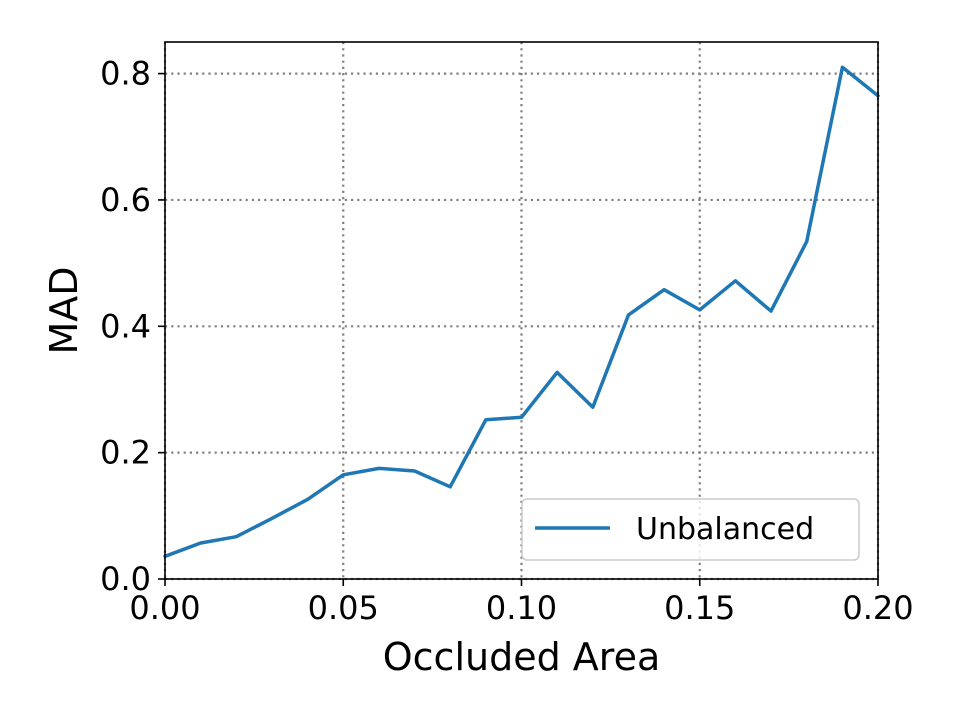  I want to click on y-tick-label: 0.0, so click(125, 579).